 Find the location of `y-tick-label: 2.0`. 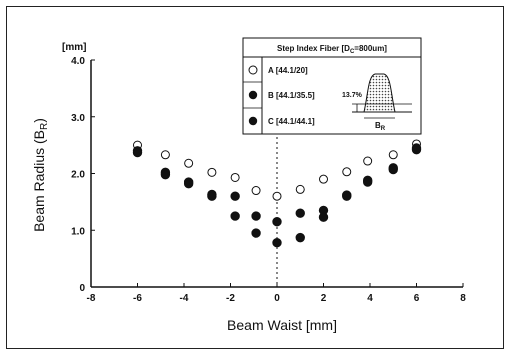

y-tick-label: 2.0 is located at coordinates (78, 175).